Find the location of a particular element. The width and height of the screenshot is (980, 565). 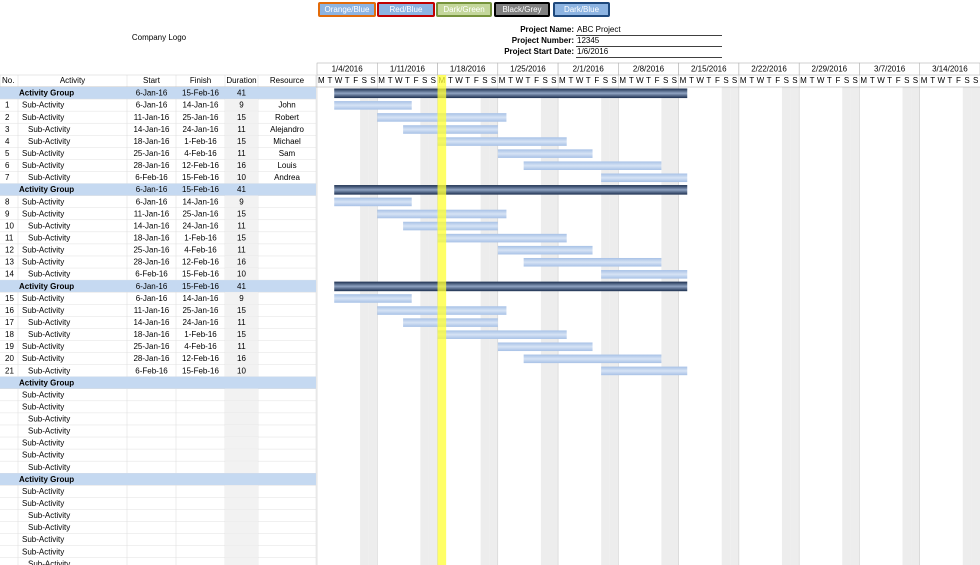

project-label: Project Name: is located at coordinates (547, 29).